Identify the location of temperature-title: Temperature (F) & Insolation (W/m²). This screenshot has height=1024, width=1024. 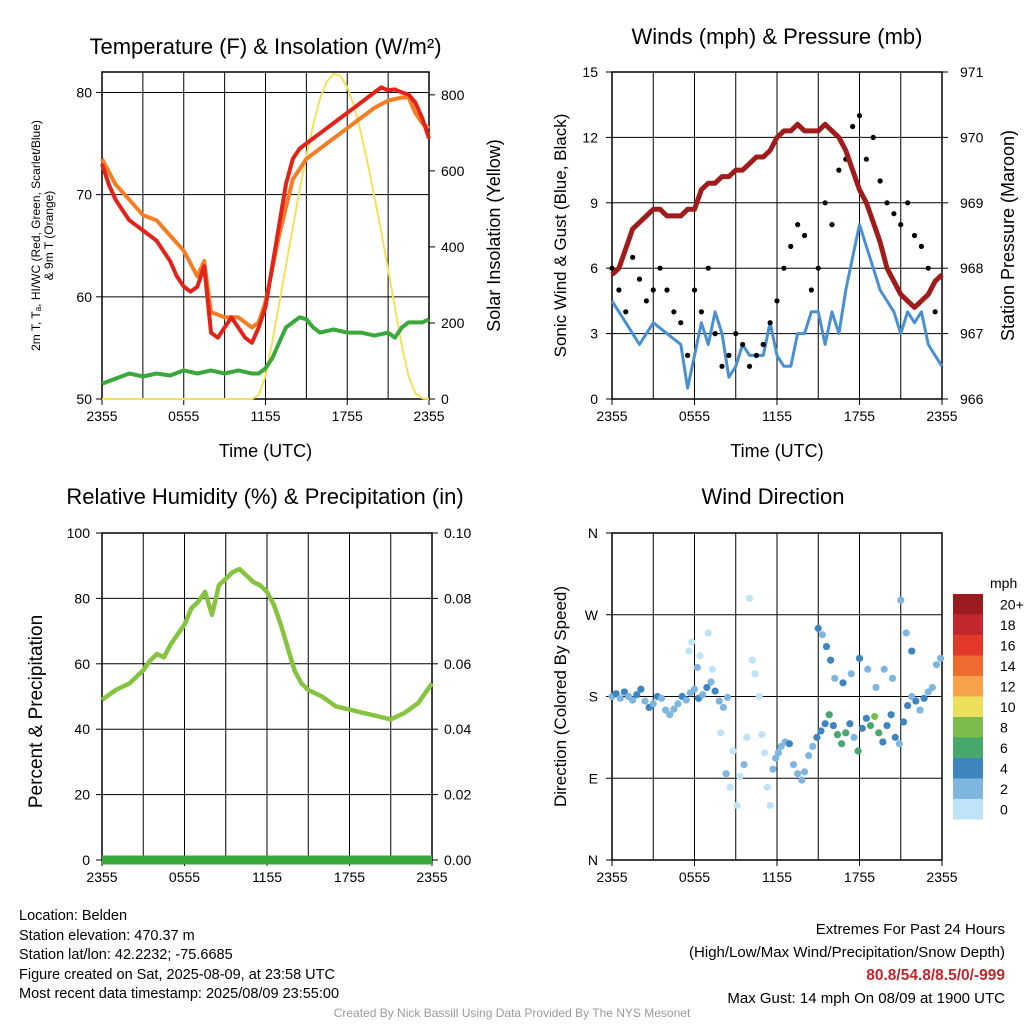
(265, 46).